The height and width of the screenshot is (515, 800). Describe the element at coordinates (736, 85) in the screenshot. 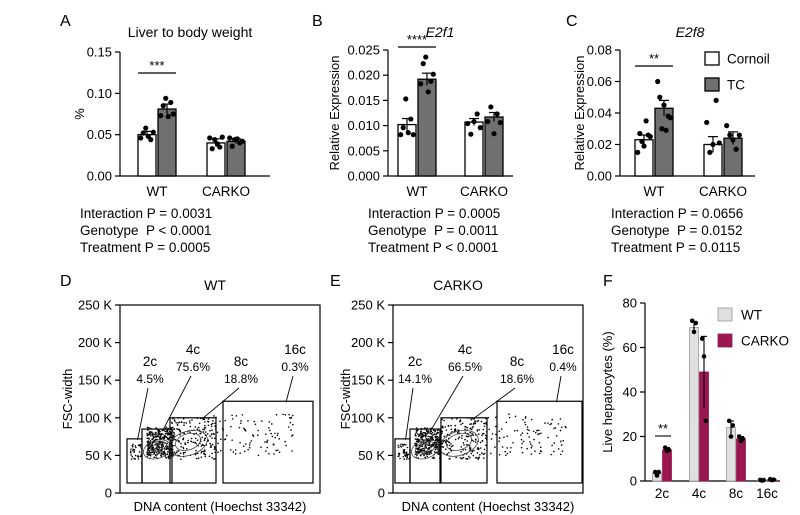

I see `legend-label-tc: TC` at that location.